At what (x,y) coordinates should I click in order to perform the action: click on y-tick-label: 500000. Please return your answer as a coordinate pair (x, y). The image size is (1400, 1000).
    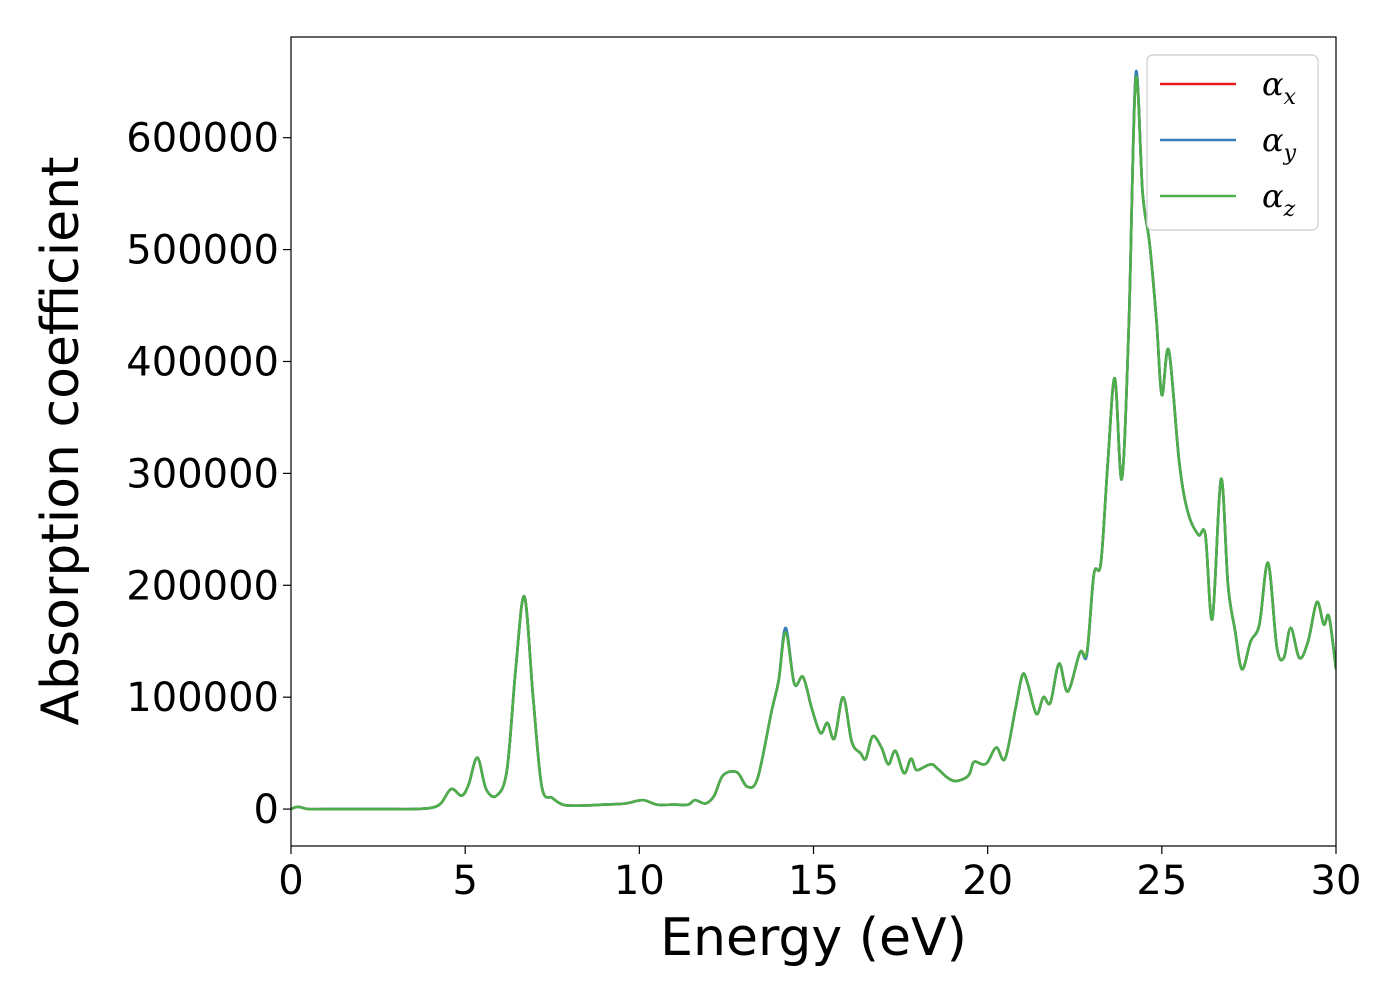
    Looking at the image, I should click on (202, 251).